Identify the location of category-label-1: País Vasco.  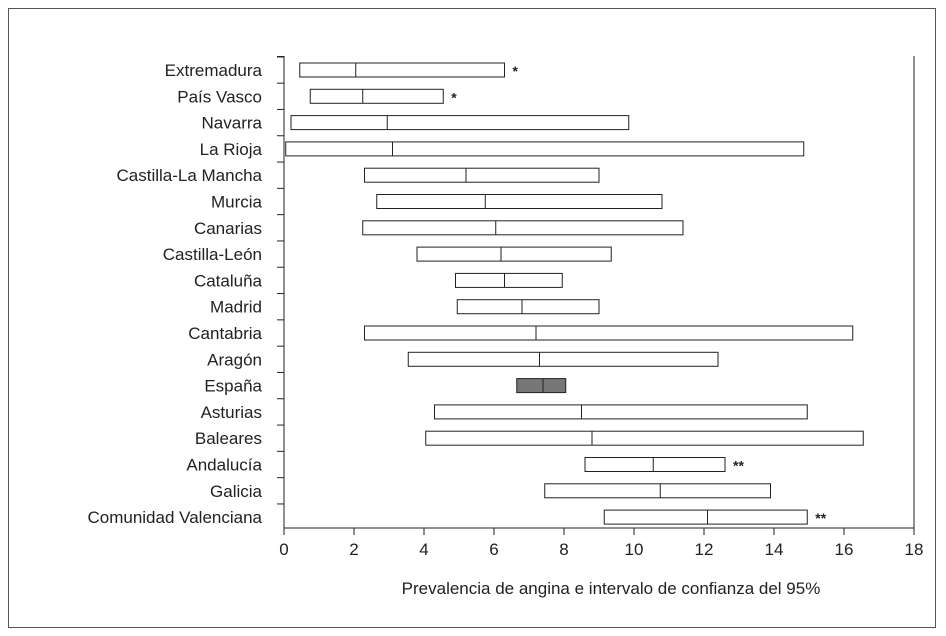
(219, 96).